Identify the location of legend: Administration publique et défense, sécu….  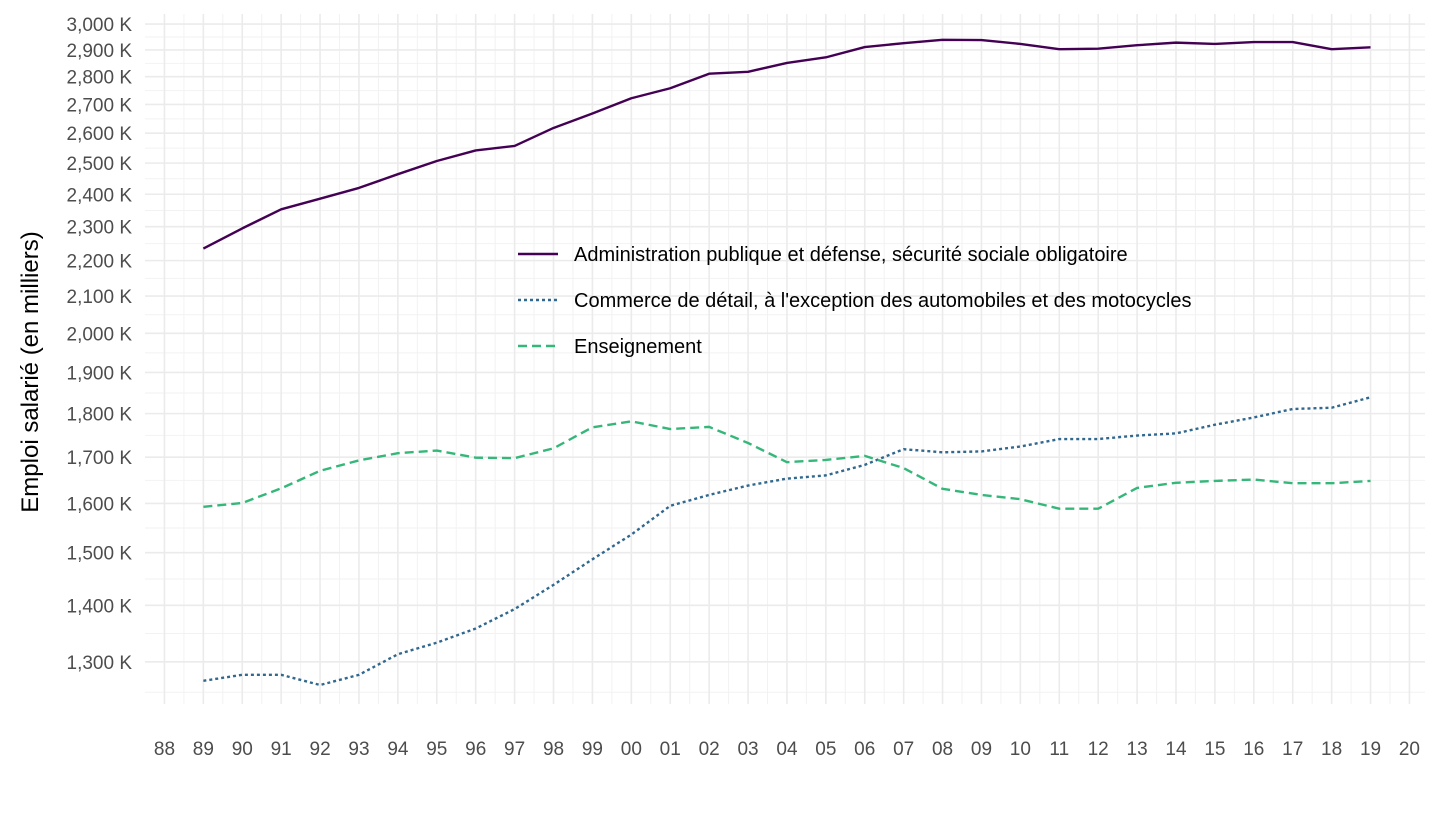
(854, 301).